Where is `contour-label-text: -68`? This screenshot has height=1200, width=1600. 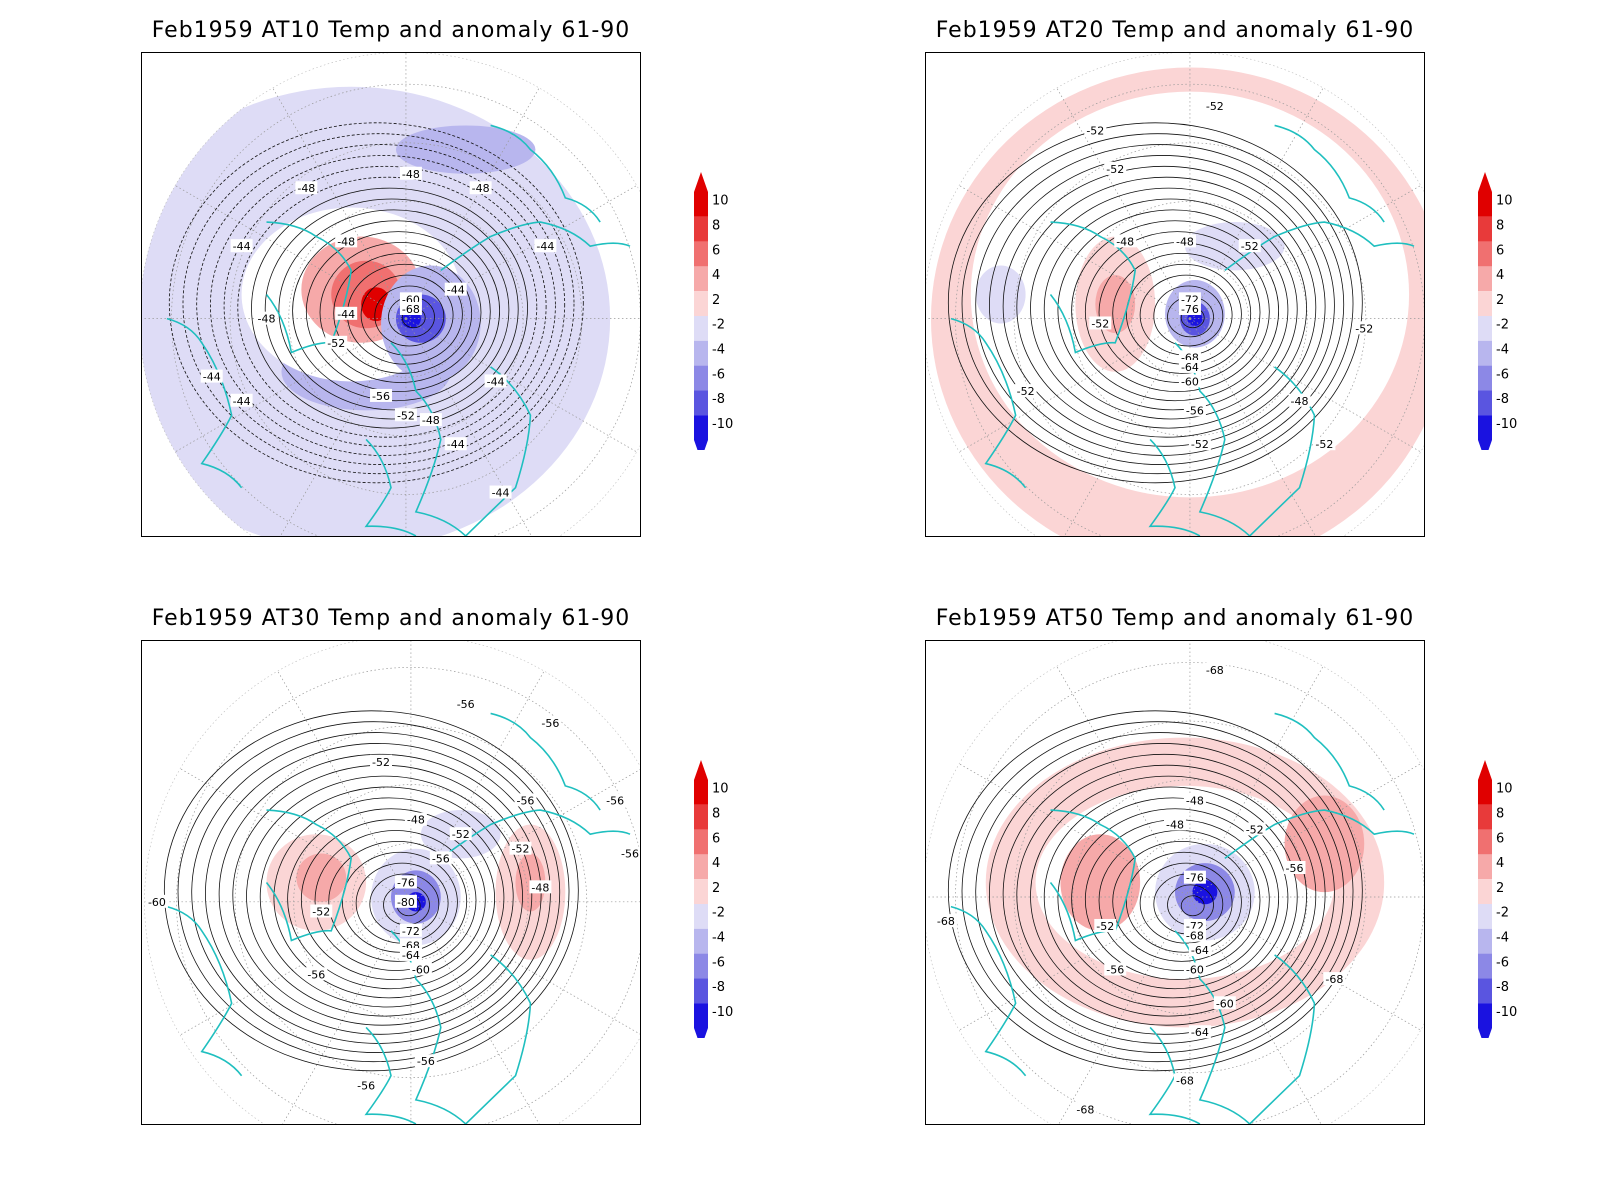
contour-label-text: -68 is located at coordinates (1085, 1110).